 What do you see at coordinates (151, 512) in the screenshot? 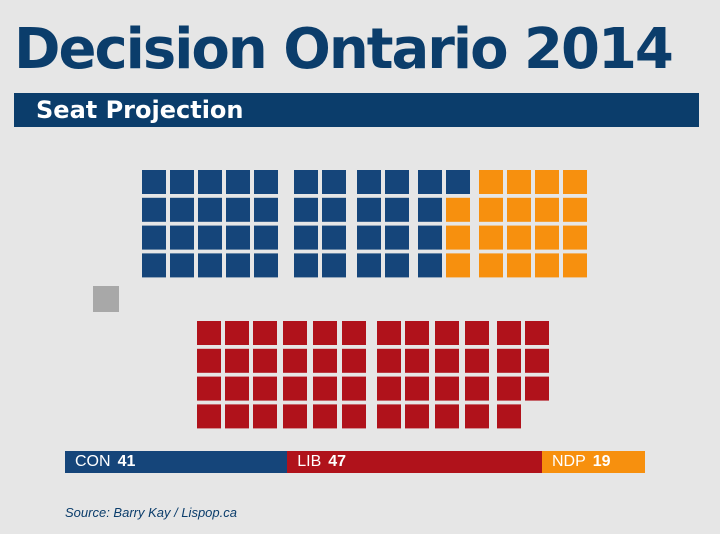
I see `source-note: Source: Barry Kay / Lispop.ca` at bounding box center [151, 512].